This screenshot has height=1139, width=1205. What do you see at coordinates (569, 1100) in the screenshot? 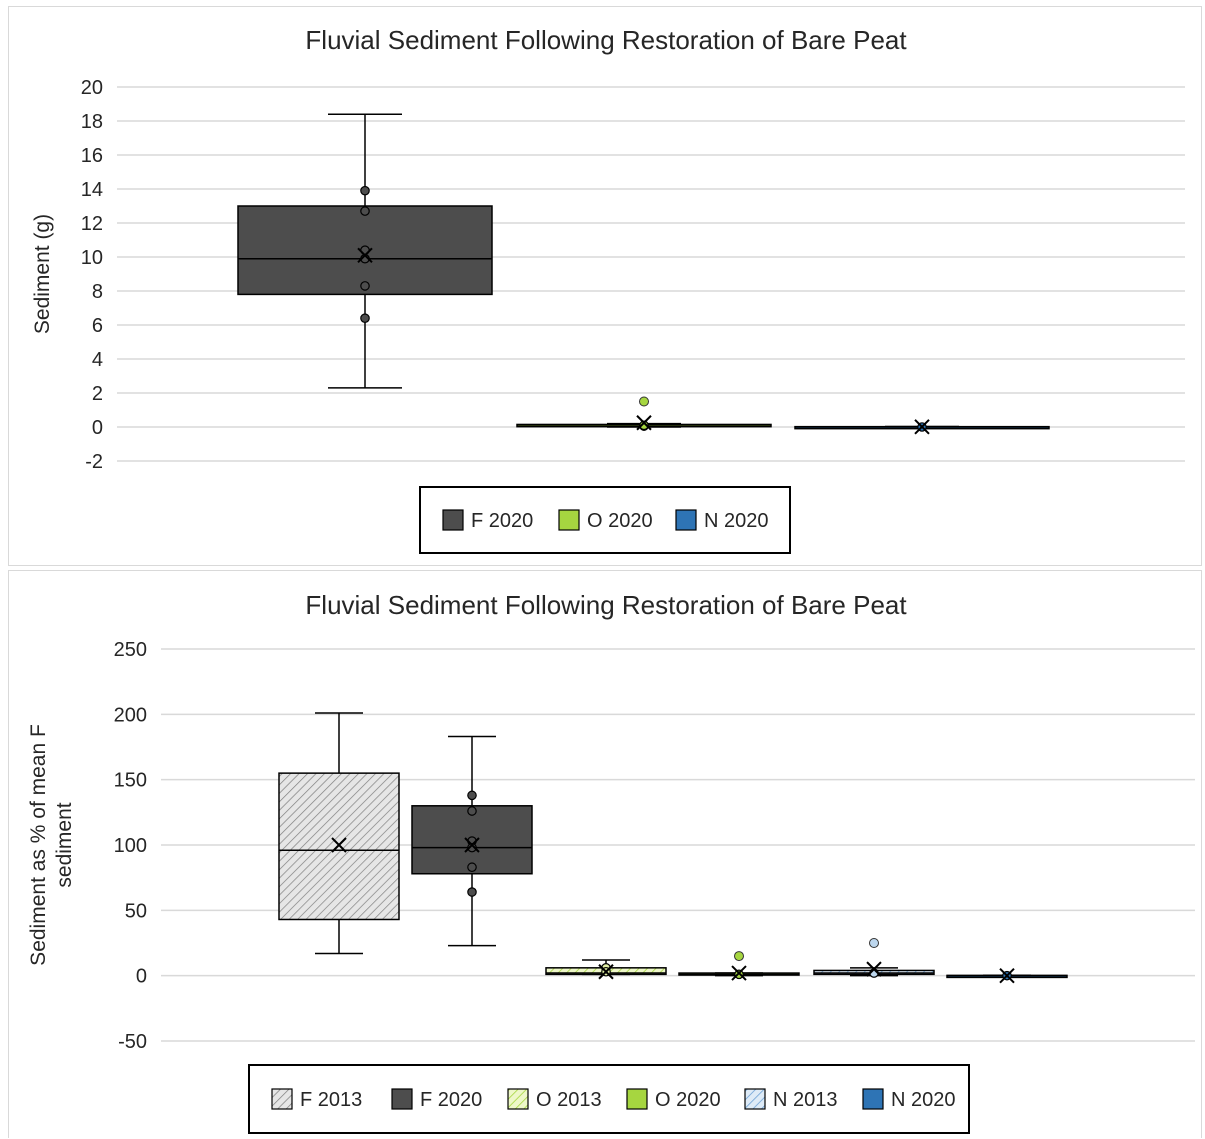
I see `legend-label: O 2013` at bounding box center [569, 1100].